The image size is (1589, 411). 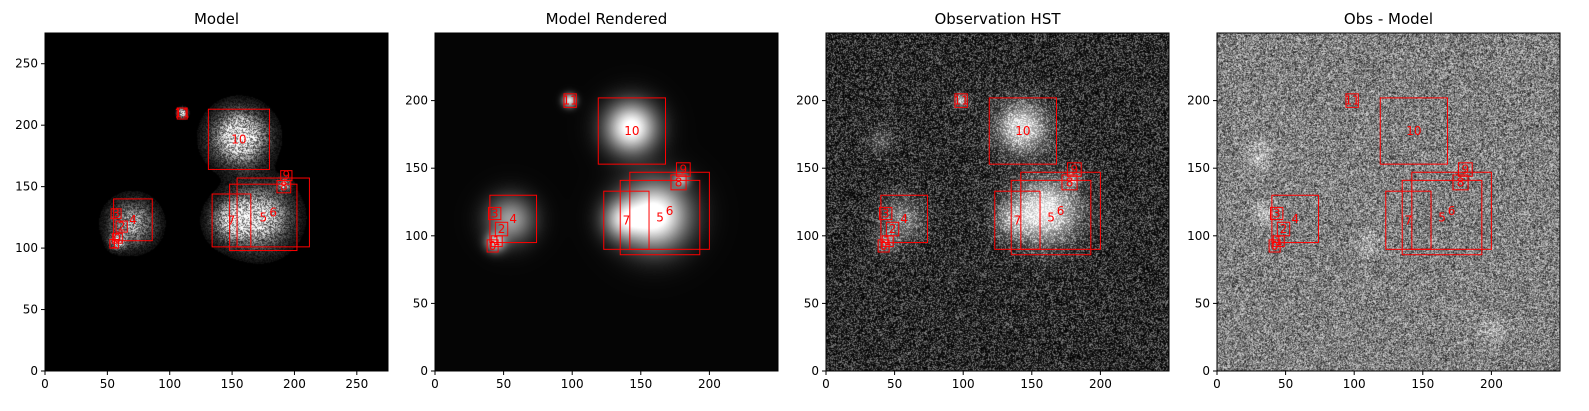 I want to click on panel-title: Obs - Model, so click(x=1388, y=19).